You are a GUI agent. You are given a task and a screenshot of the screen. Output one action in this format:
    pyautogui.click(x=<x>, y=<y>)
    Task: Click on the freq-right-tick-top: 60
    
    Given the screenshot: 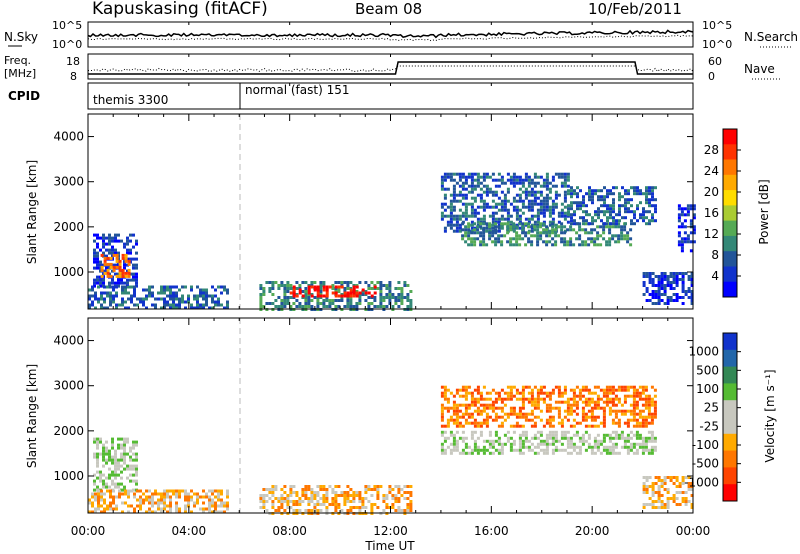 What is the action you would take?
    pyautogui.click(x=715, y=61)
    